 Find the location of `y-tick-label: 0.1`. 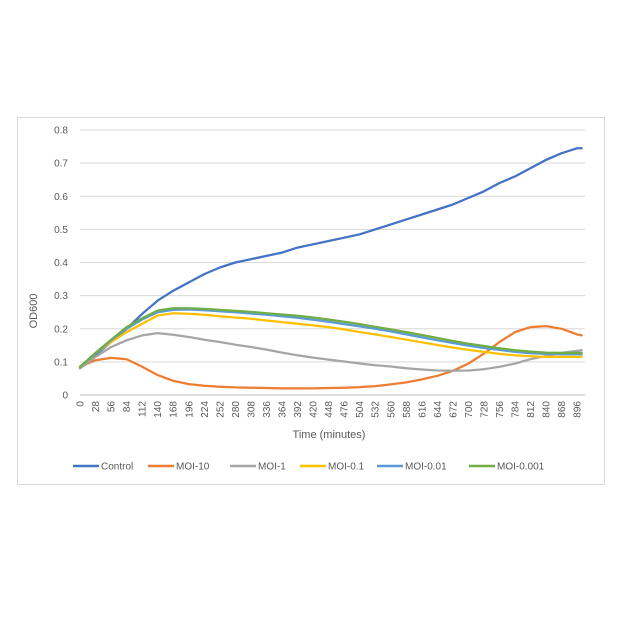

y-tick-label: 0.1 is located at coordinates (61, 362).